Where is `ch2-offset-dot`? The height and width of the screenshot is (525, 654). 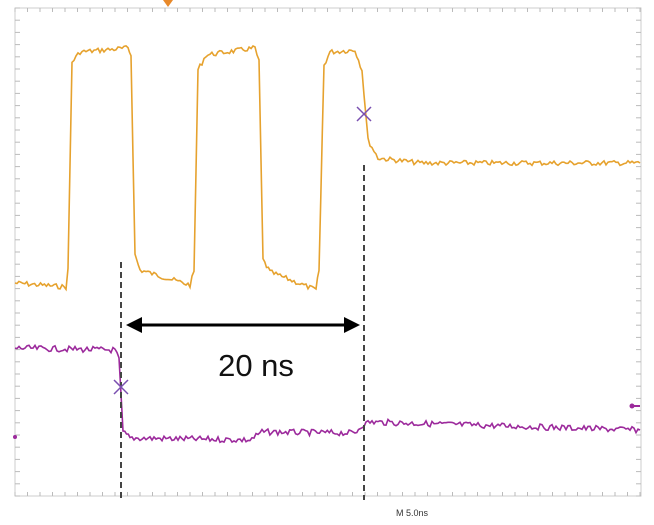
ch2-offset-dot is located at coordinates (15, 437).